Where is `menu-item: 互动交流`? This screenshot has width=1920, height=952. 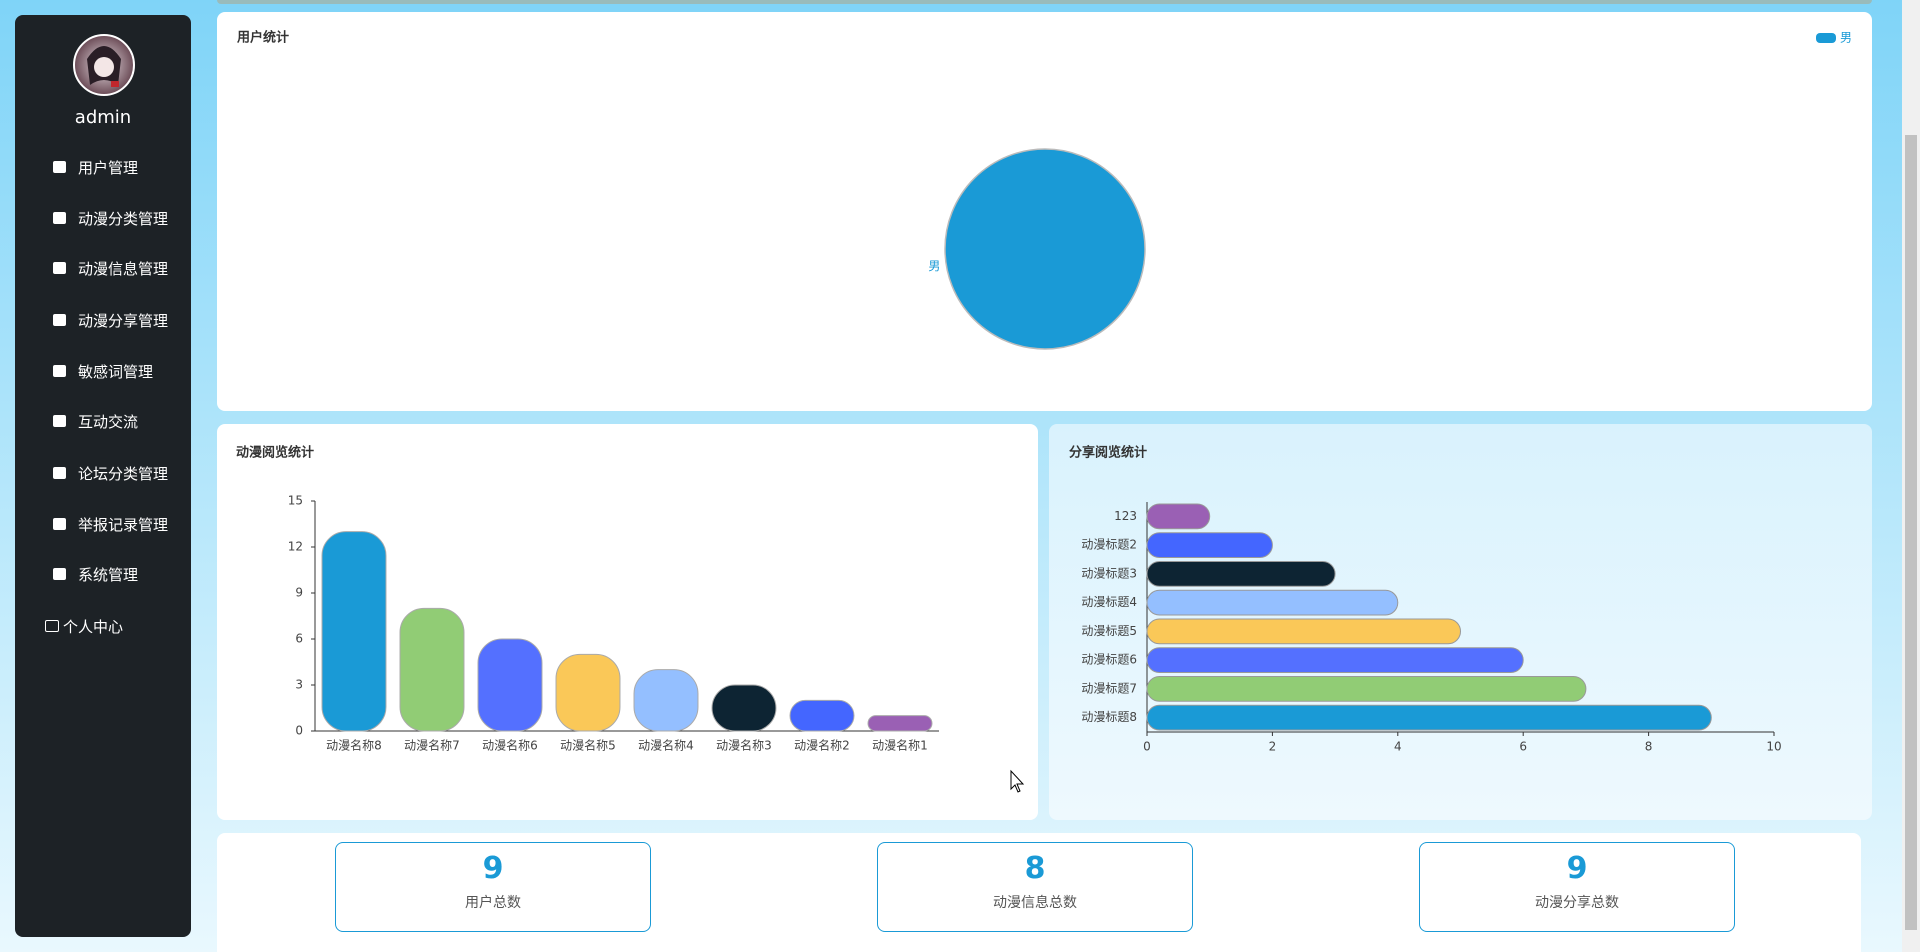
menu-item: 互动交流 is located at coordinates (95, 421).